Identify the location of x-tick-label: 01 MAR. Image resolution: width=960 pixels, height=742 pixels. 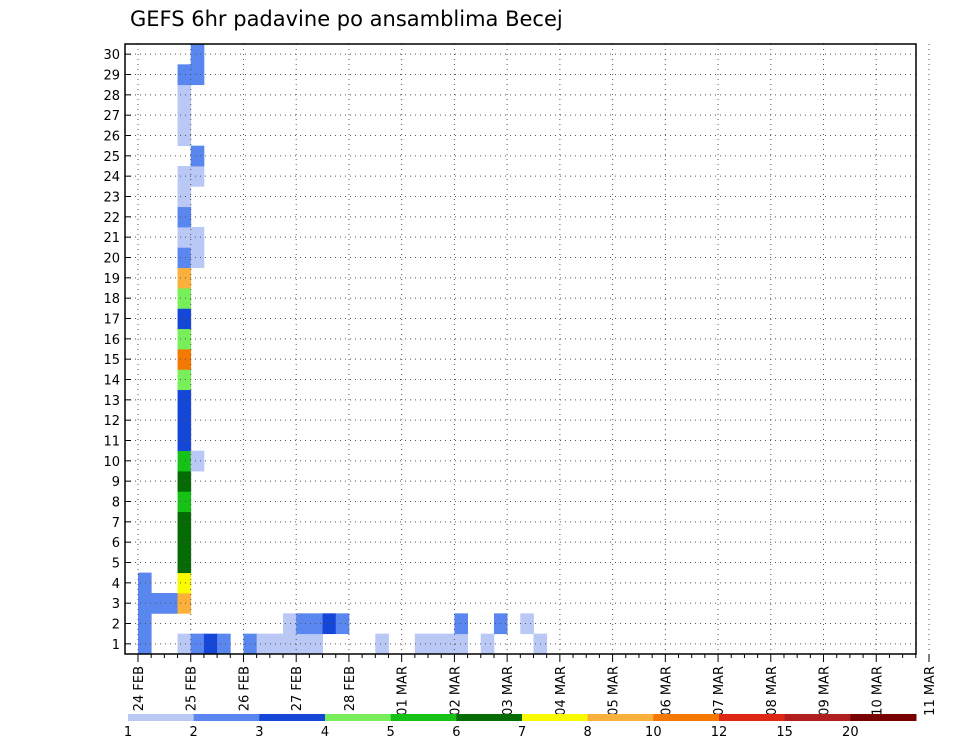
(403, 691).